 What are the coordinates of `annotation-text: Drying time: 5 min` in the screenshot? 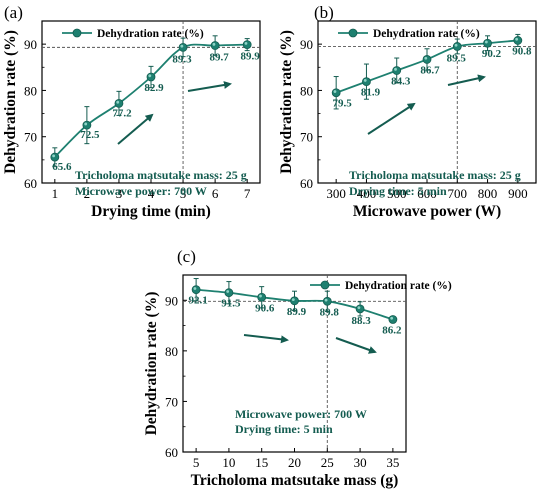 It's located at (398, 191).